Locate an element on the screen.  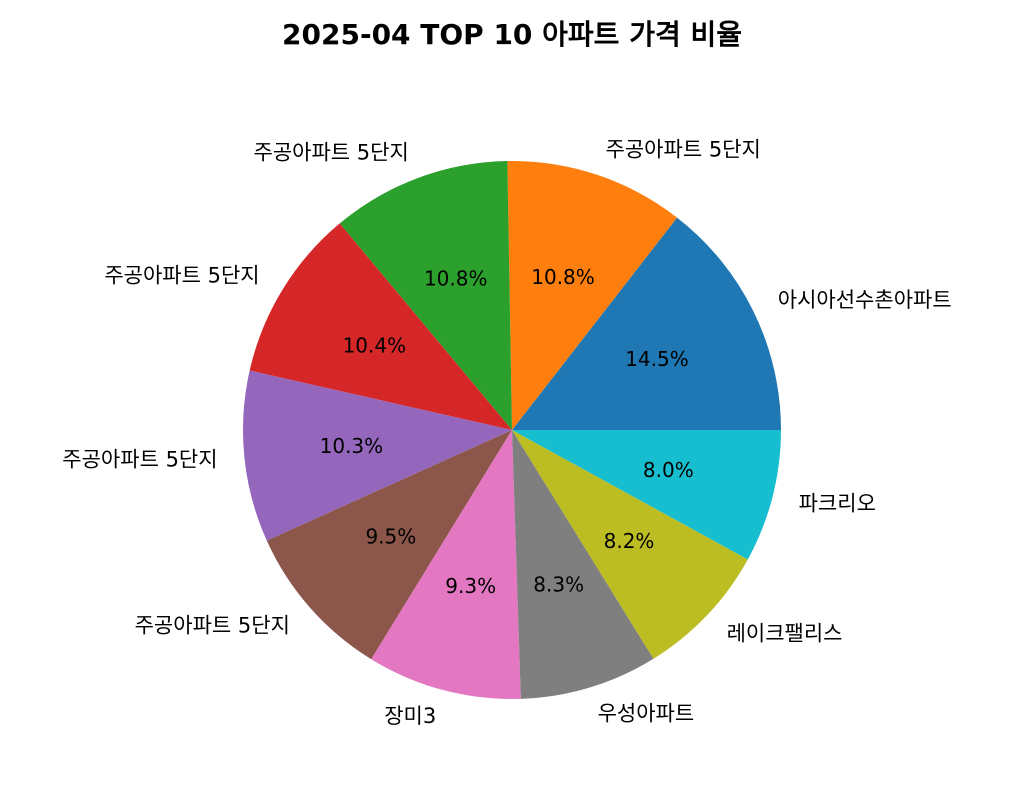
slice-percentage-label: 10.4% is located at coordinates (375, 346).